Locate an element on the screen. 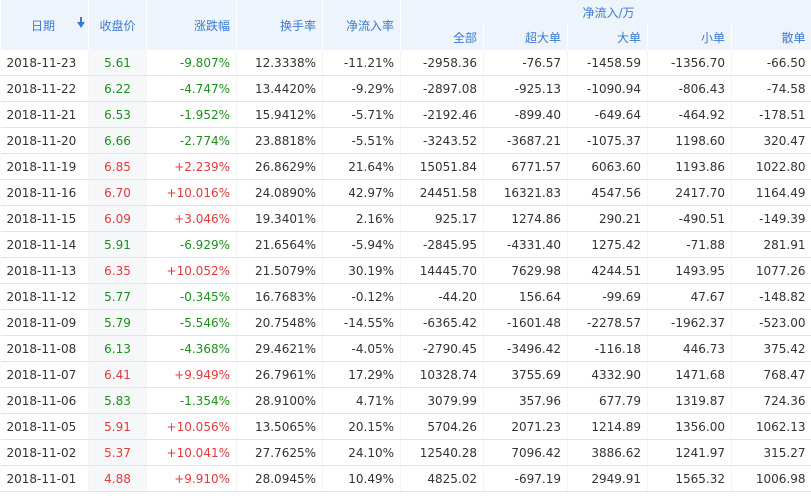  cell-net-inflow-all: 4825.02 is located at coordinates (442, 478).